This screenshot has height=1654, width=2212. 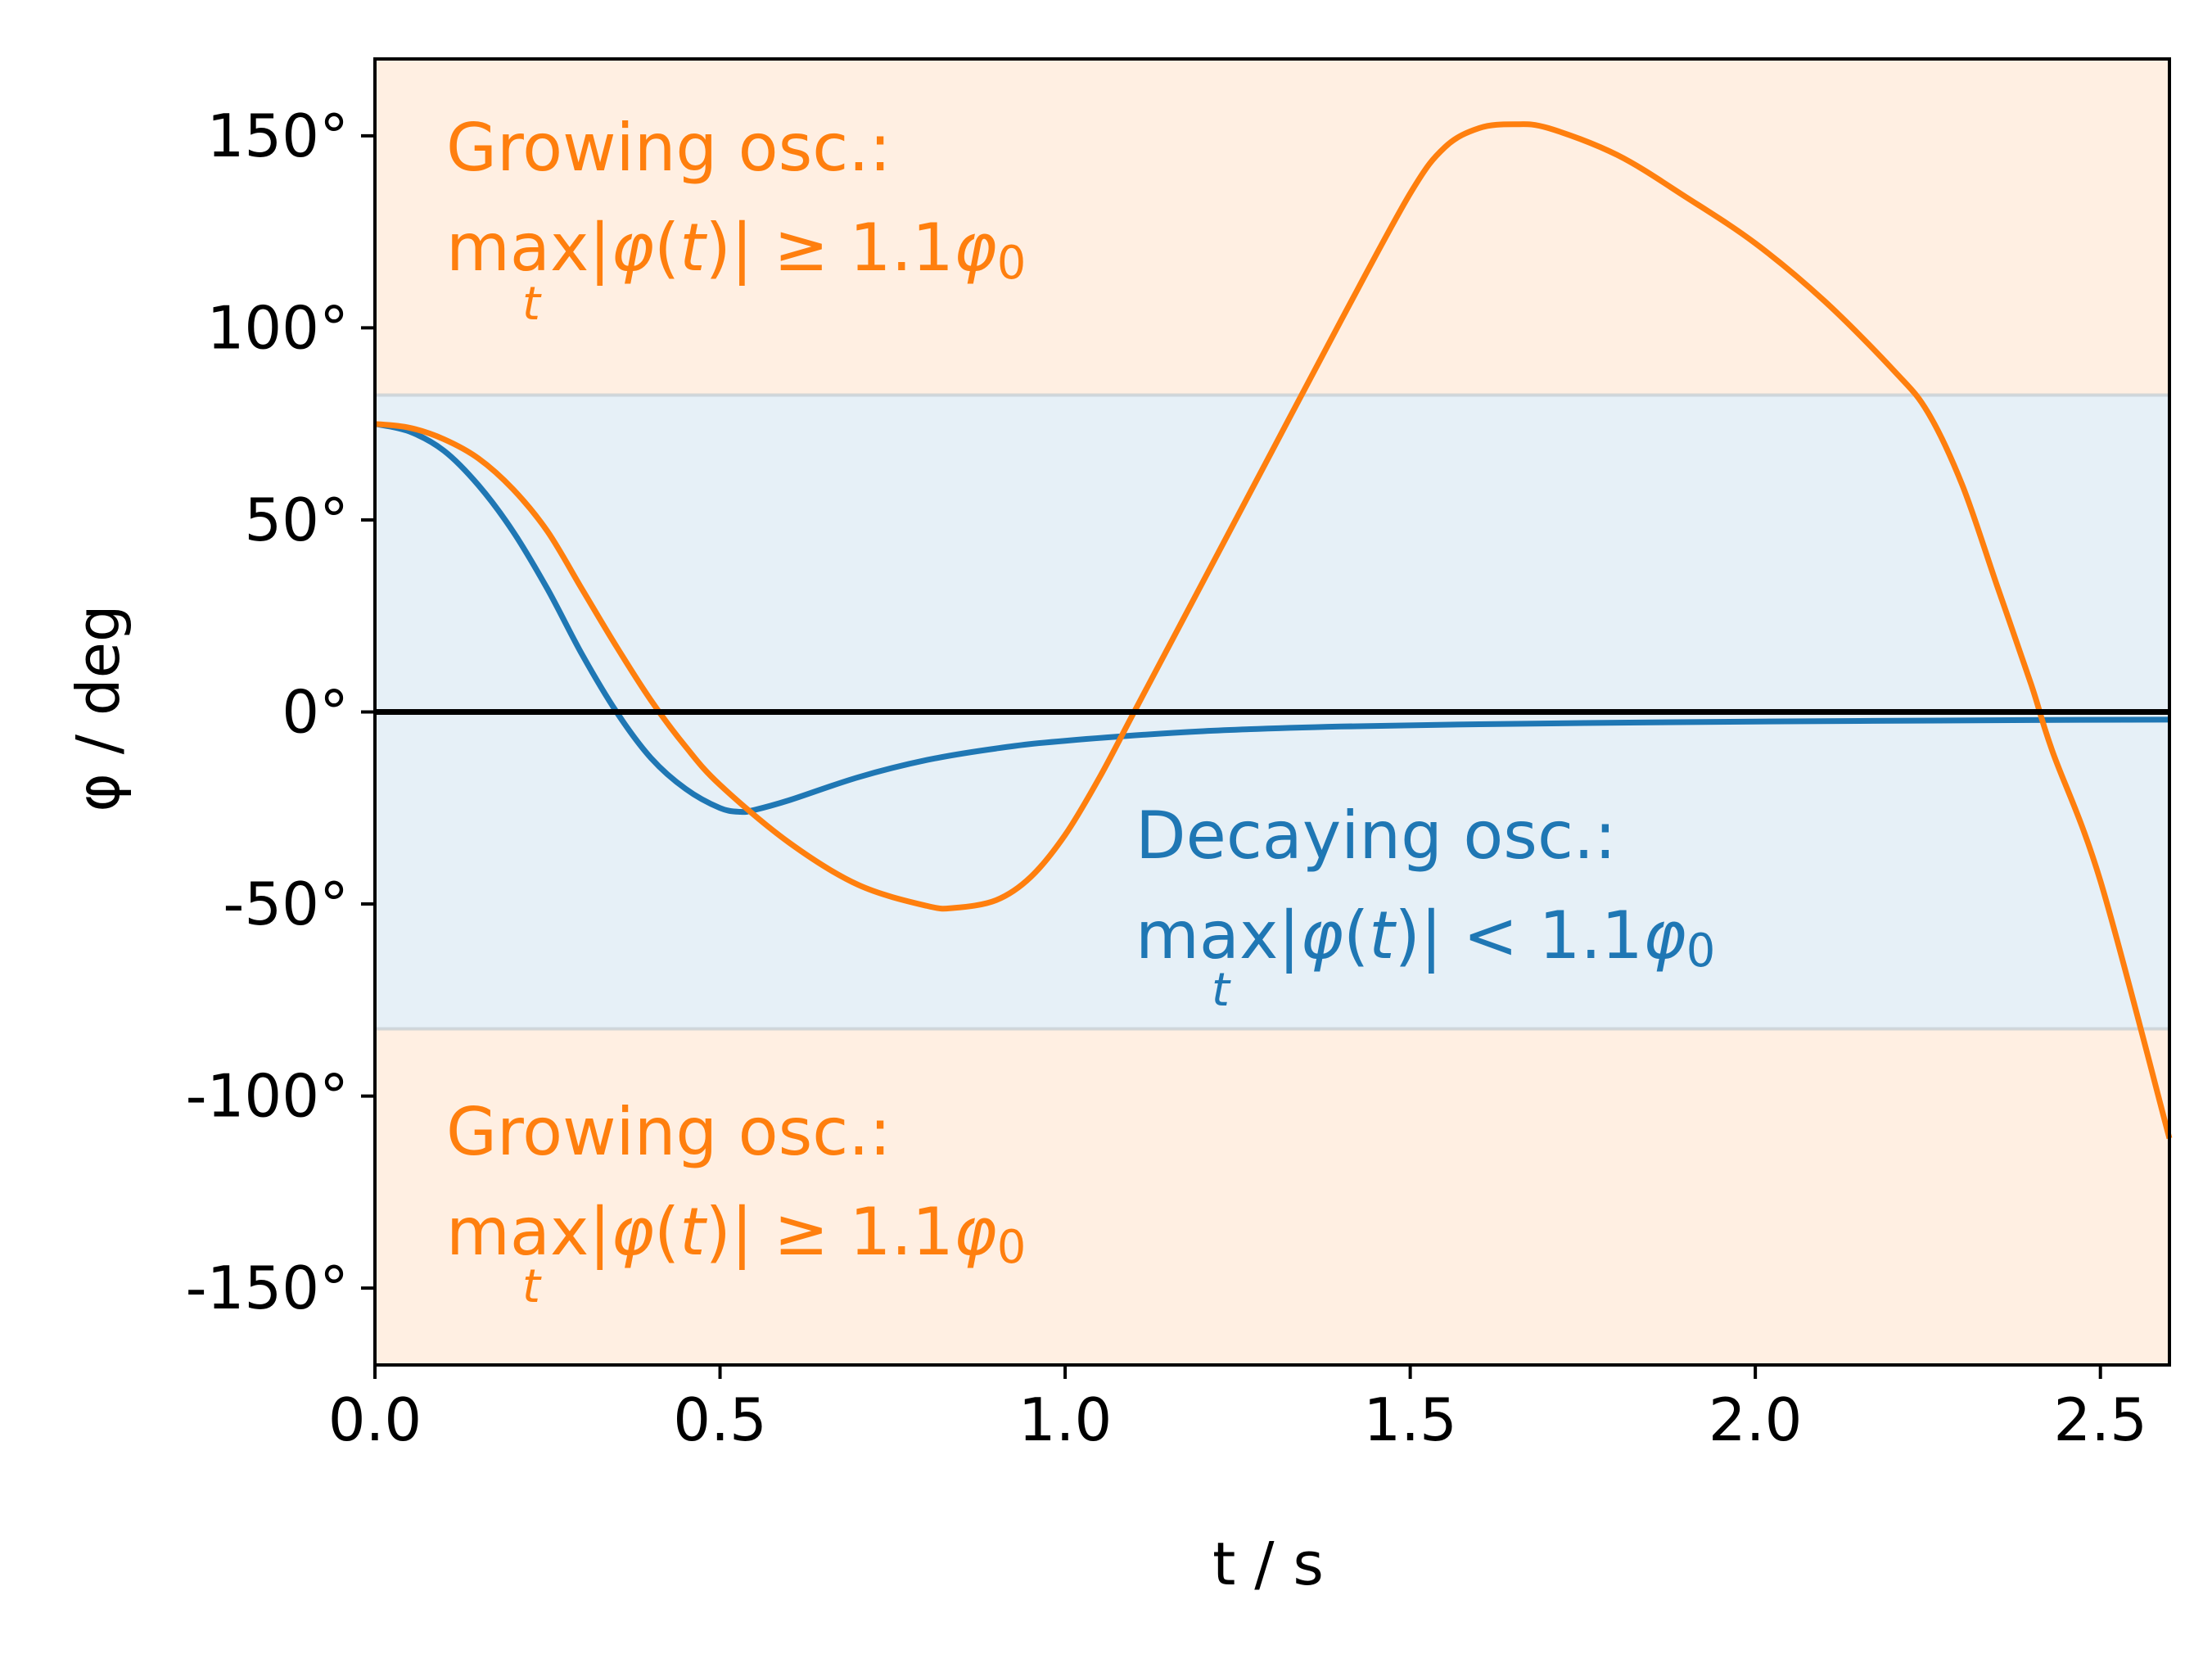 I want to click on y-axis-ticks: 150° 100° 50° 0° -50° -100° -150°, so click(x=281, y=712).